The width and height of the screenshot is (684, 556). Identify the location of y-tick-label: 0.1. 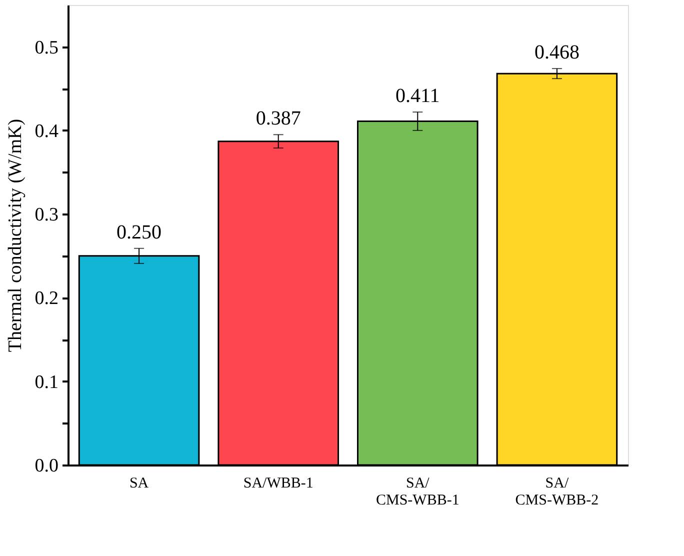
(46, 382).